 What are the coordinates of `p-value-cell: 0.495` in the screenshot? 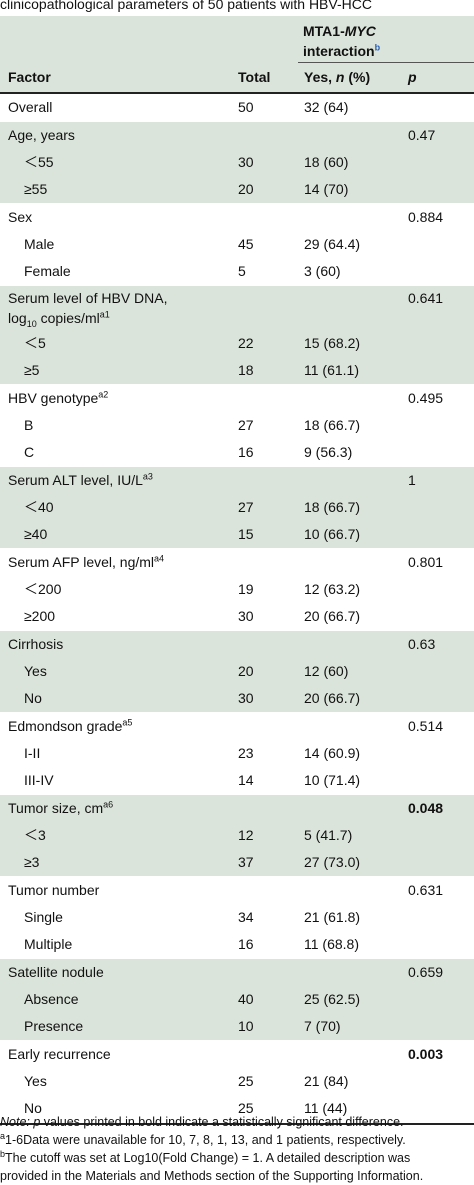 It's located at (426, 398).